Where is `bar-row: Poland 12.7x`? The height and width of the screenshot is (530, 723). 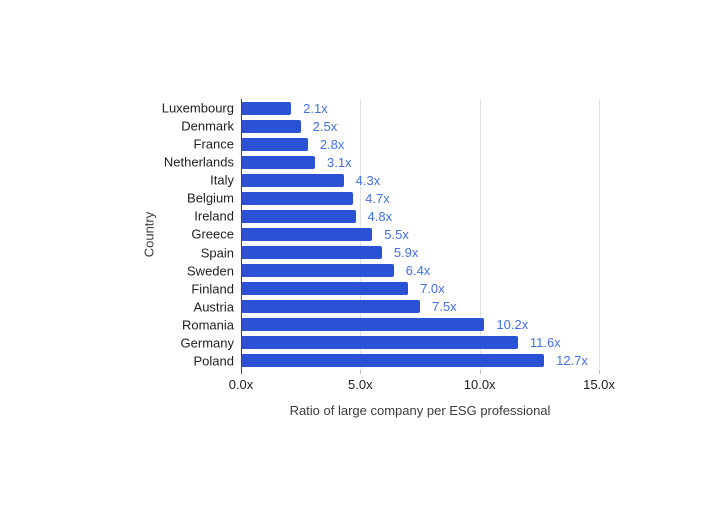
bar-row: Poland 12.7x is located at coordinates (396, 361).